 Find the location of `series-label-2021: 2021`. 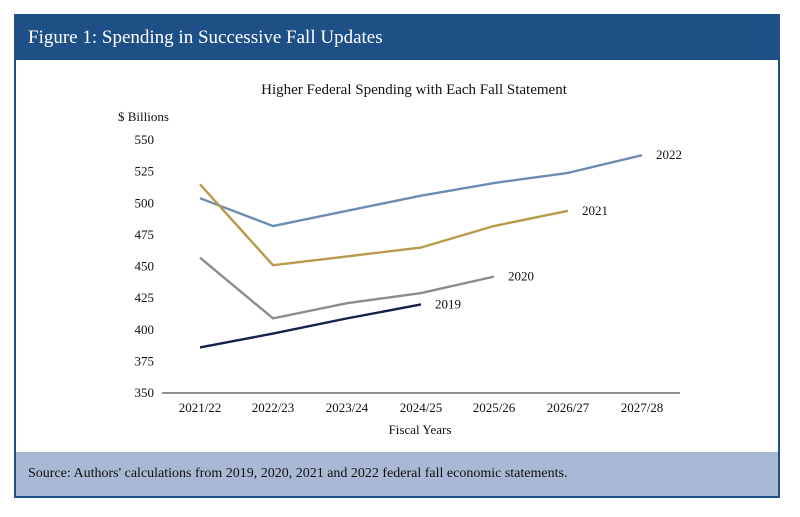

series-label-2021: 2021 is located at coordinates (595, 210).